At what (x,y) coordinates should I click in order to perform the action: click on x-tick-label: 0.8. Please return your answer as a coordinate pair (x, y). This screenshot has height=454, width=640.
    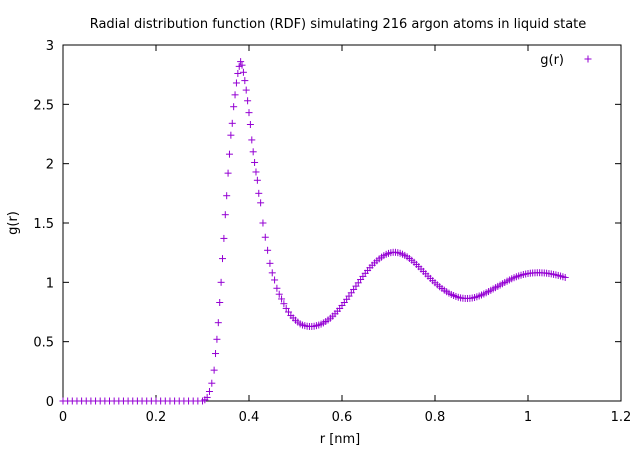
    Looking at the image, I should click on (435, 417).